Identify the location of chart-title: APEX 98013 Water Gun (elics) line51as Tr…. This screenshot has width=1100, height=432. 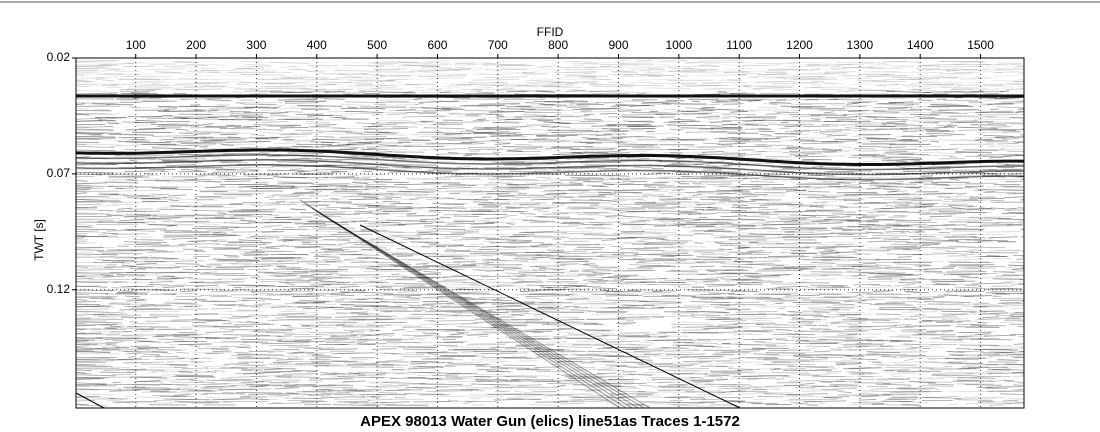
(550, 421).